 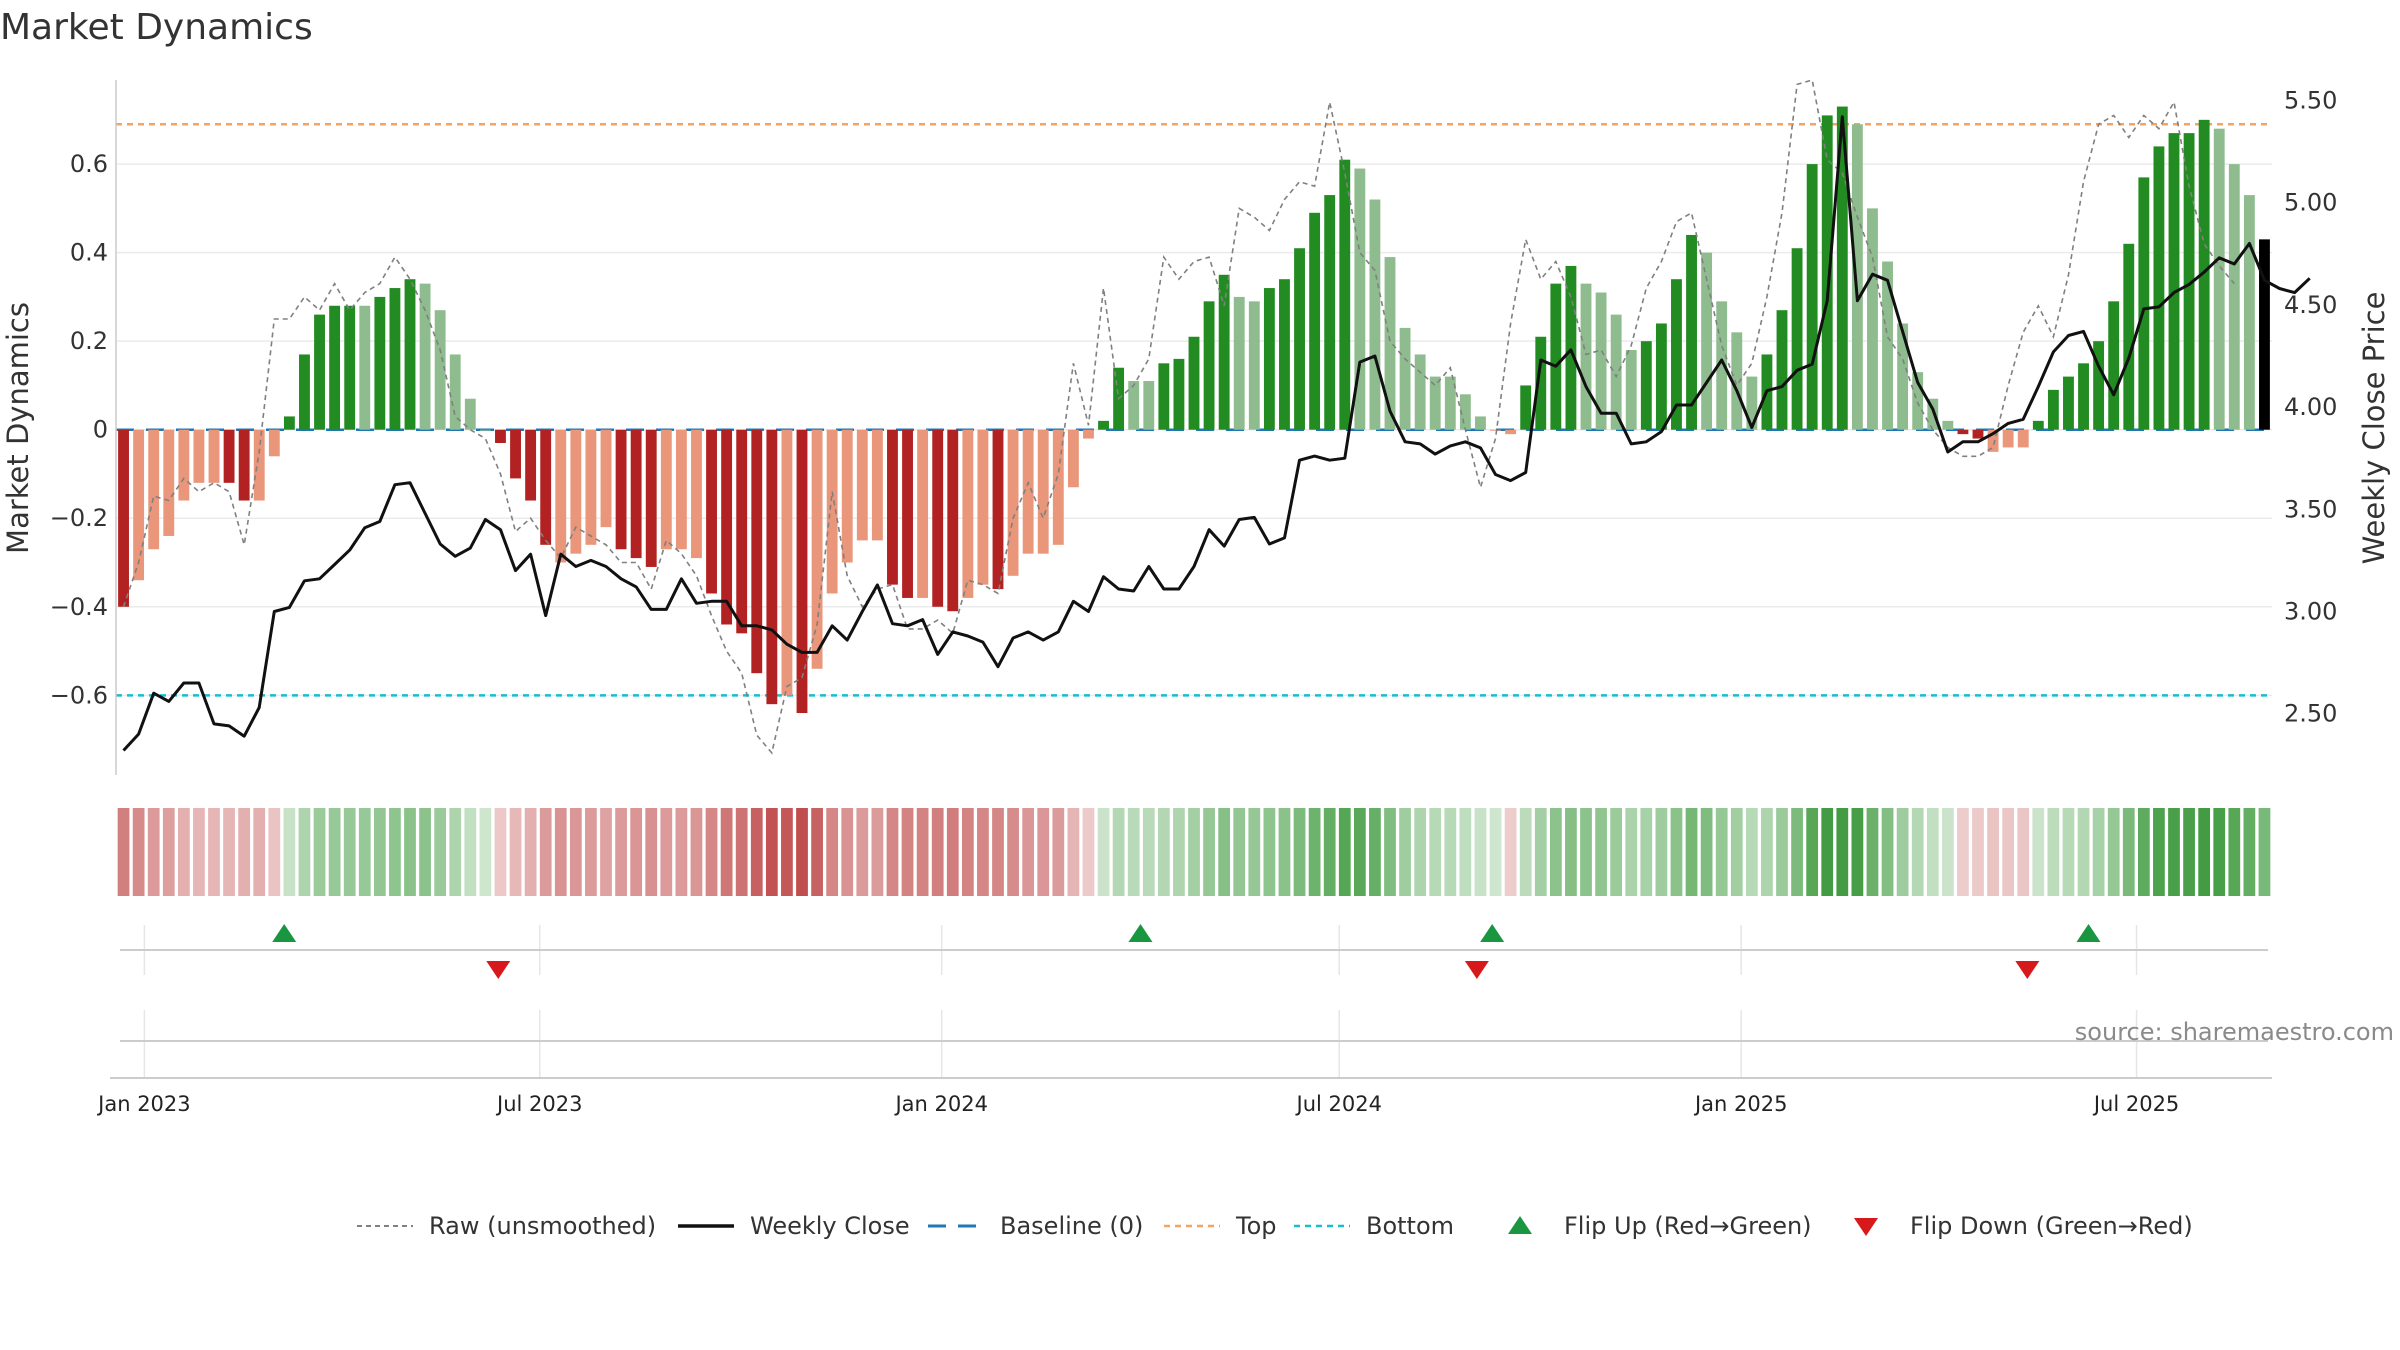 What do you see at coordinates (1492, 933) in the screenshot?
I see `flip-up-marker` at bounding box center [1492, 933].